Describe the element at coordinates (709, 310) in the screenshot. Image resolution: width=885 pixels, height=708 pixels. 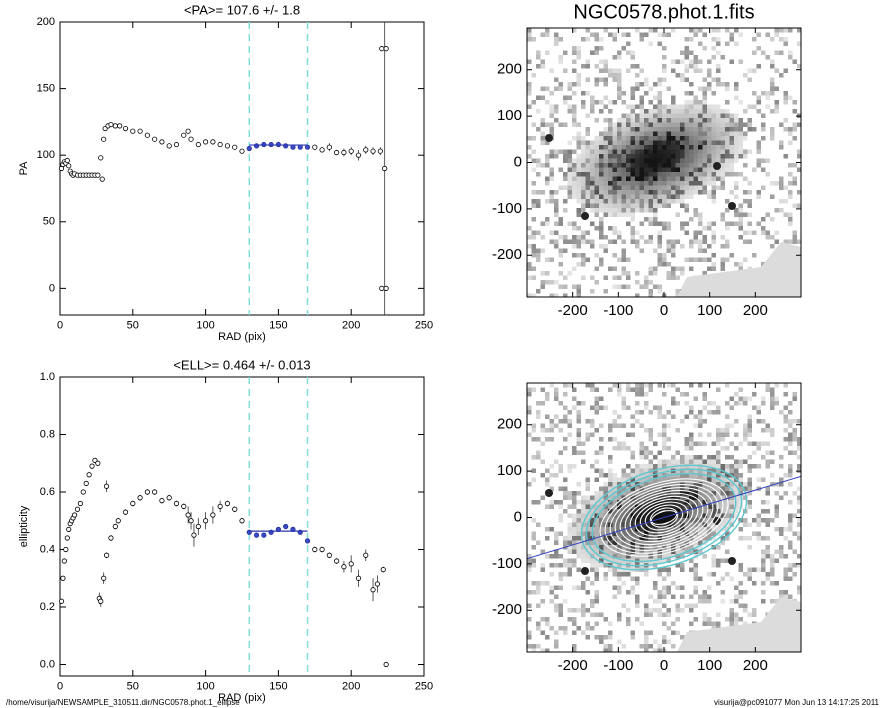
I see `x-tick-label: 100` at that location.